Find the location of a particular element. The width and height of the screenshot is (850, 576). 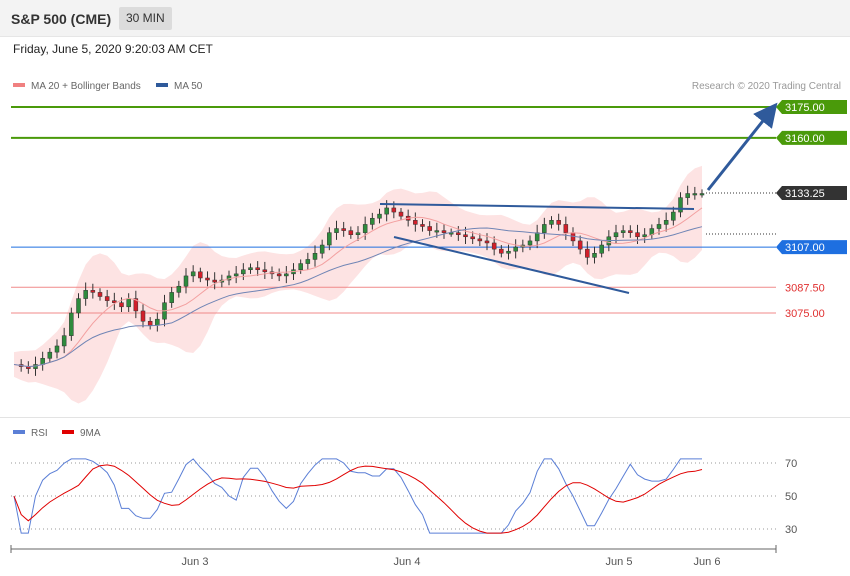

upper-trendline is located at coordinates (537, 206).